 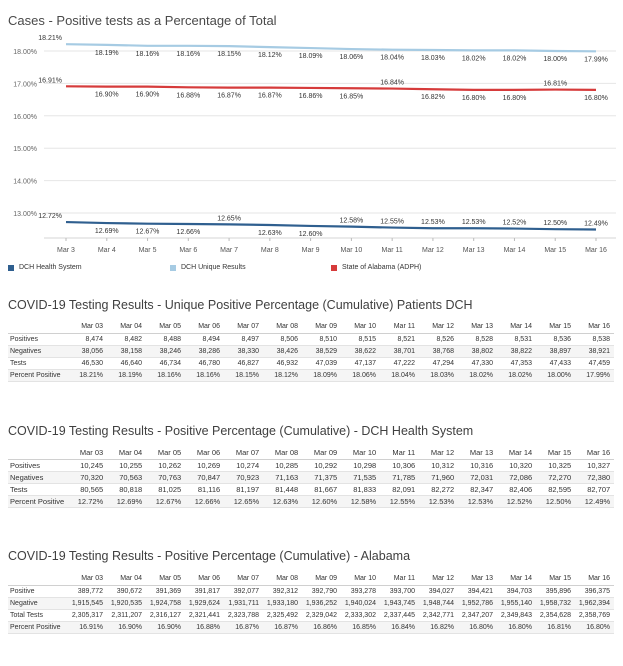 I want to click on table-cell: 2,305,317, so click(x=87, y=615).